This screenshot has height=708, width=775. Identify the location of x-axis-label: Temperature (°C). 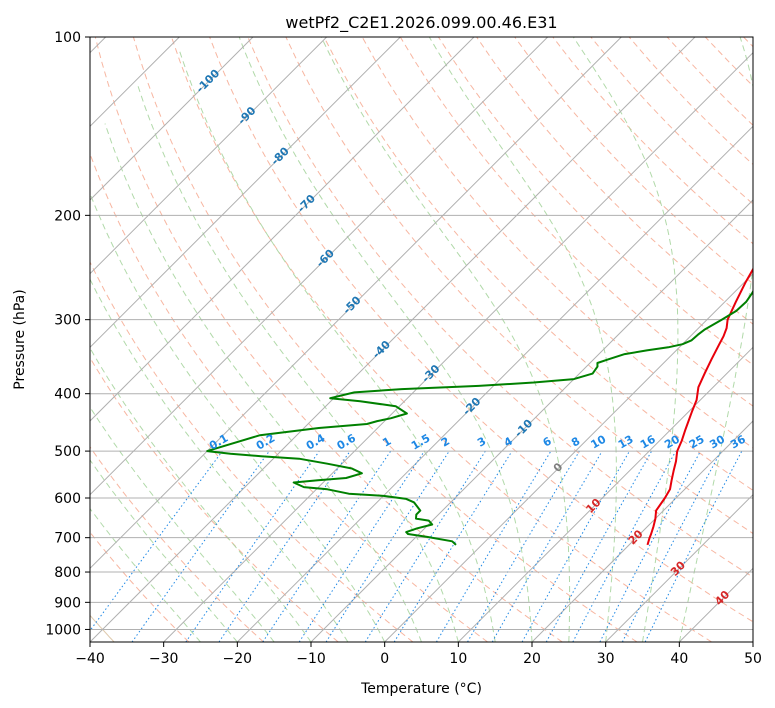
(421, 689).